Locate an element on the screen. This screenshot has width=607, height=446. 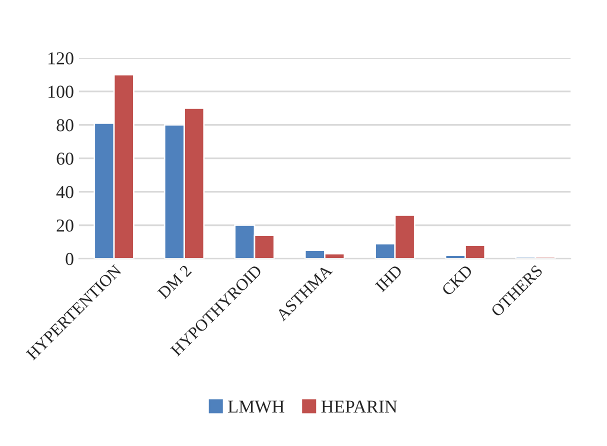
y-tick-label: 0 is located at coordinates (70, 259).